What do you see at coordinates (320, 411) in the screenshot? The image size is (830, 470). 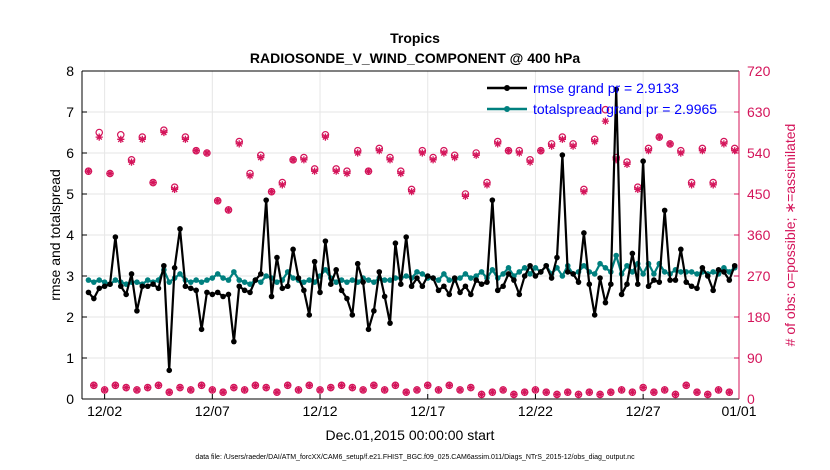 I see `x-tick-label: 12/12` at bounding box center [320, 411].